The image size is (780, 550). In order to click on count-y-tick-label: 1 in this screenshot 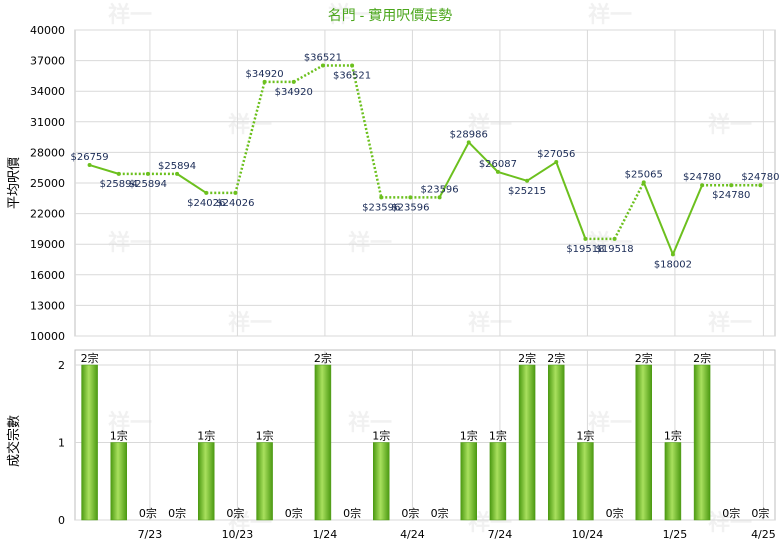, I will do `click(61, 443)`.